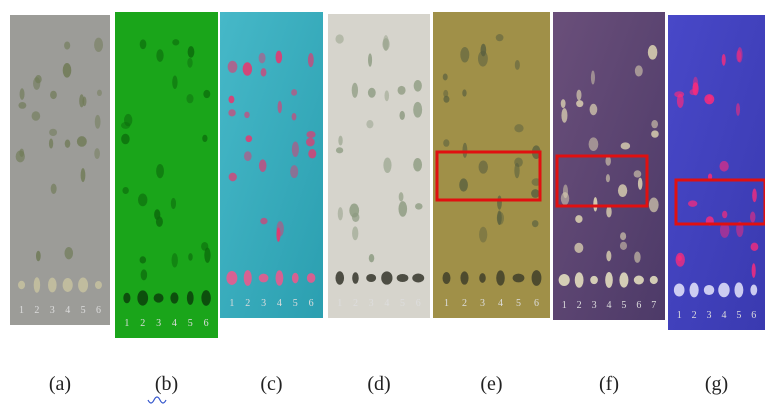 This screenshot has height=407, width=765. What do you see at coordinates (157, 400) in the screenshot?
I see `squiggle` at bounding box center [157, 400].